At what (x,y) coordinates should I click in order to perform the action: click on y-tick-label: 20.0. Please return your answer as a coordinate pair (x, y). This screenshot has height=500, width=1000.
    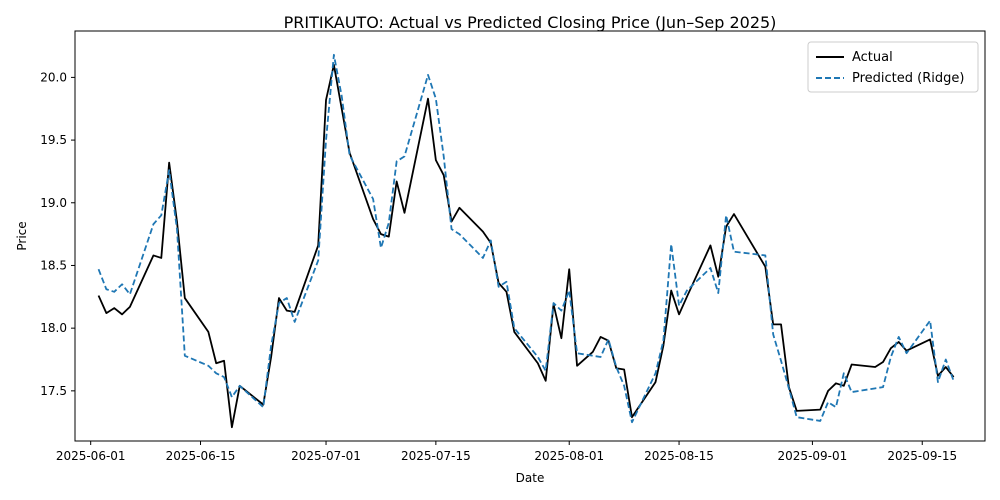
    Looking at the image, I should click on (53, 77).